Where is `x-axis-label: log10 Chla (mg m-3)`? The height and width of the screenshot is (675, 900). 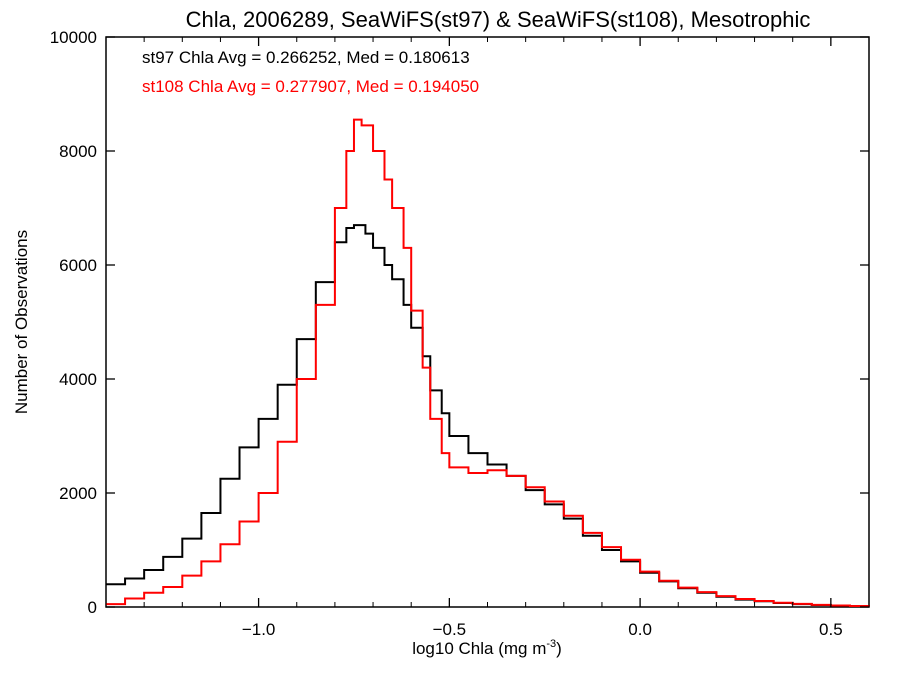
x-axis-label: log10 Chla (mg m-3) is located at coordinates (487, 648).